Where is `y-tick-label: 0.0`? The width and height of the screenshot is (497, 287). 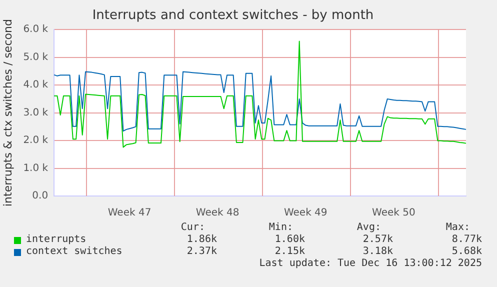 y-tick-label: 0.0 is located at coordinates (40, 196).